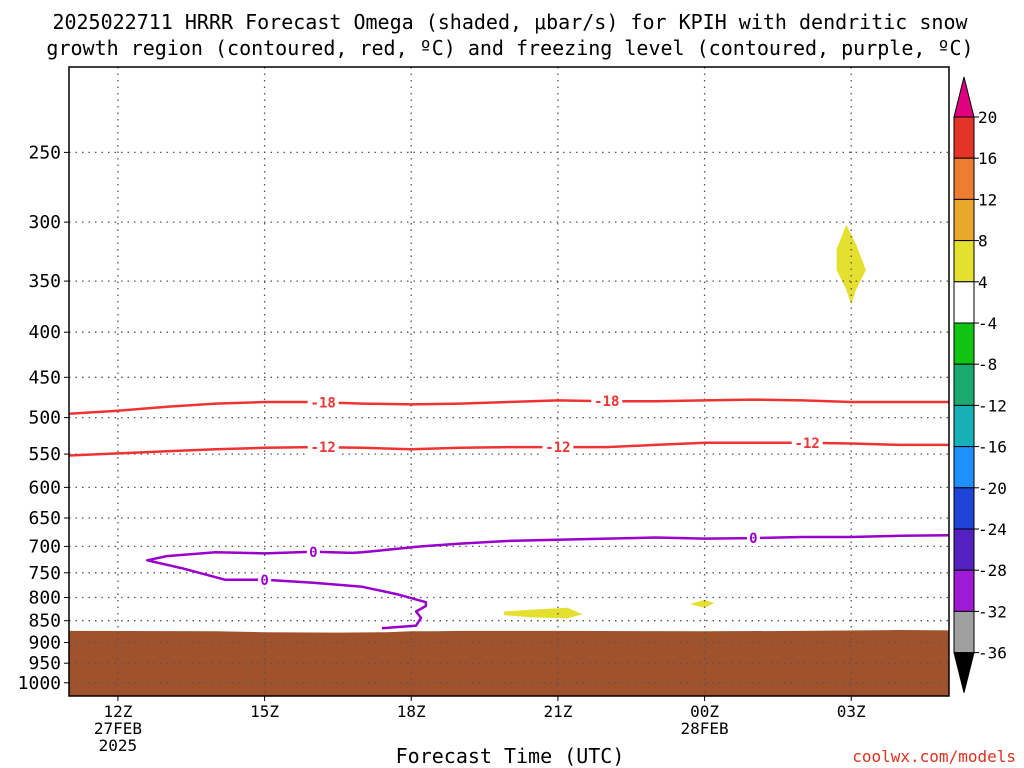 This screenshot has width=1024, height=768. I want to click on x-tick-label: 12Z, so click(117, 711).